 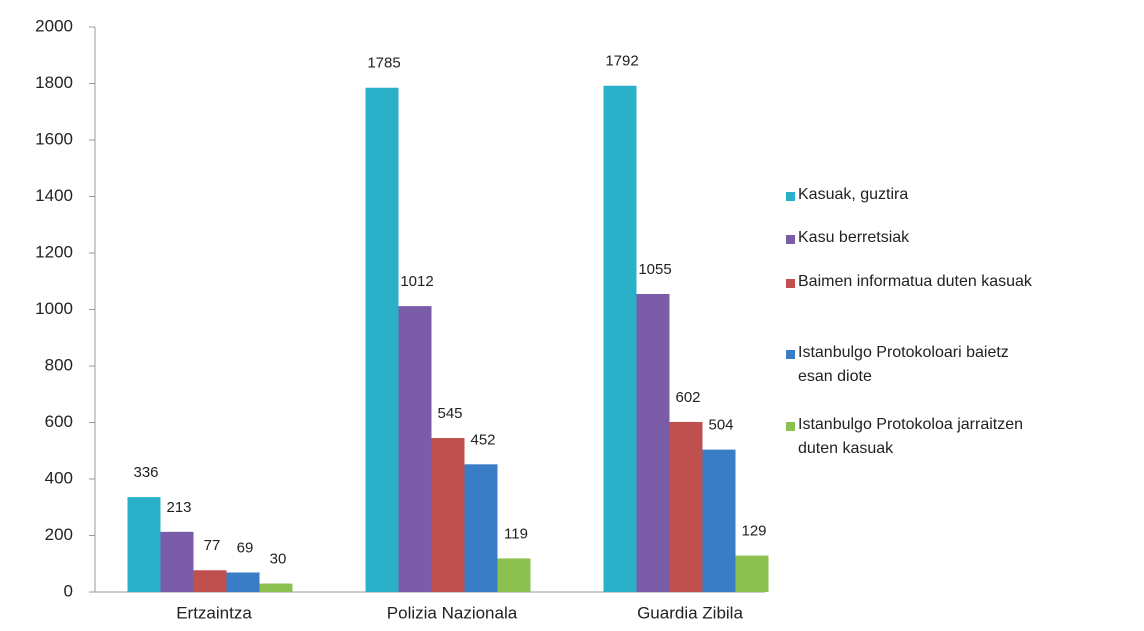 I want to click on value-label: 1055, so click(x=654, y=269).